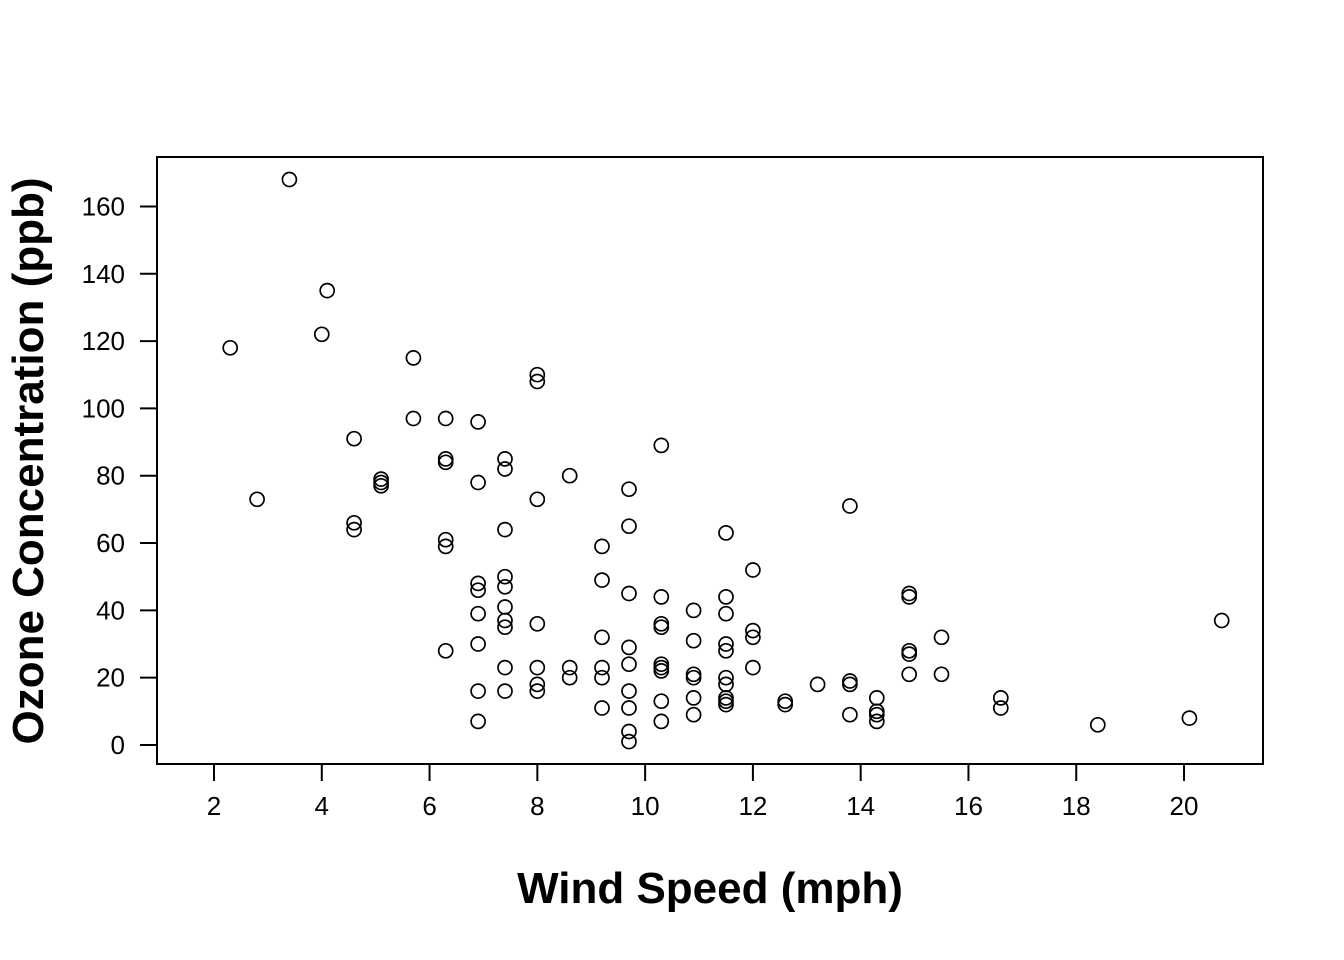  What do you see at coordinates (429, 806) in the screenshot?
I see `x-tick-label: 6` at bounding box center [429, 806].